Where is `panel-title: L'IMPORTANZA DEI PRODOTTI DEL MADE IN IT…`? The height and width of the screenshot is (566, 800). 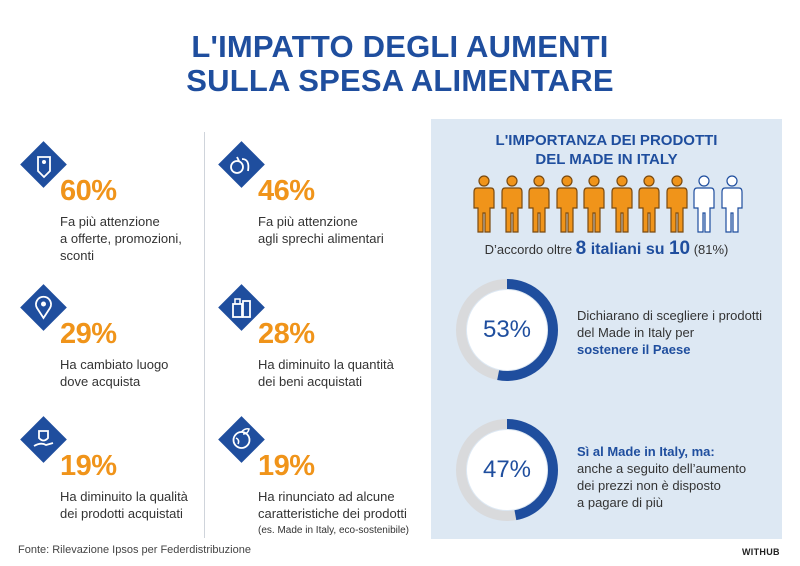 panel-title: L'IMPORTANZA DEI PRODOTTI DEL MADE IN IT… is located at coordinates (606, 150).